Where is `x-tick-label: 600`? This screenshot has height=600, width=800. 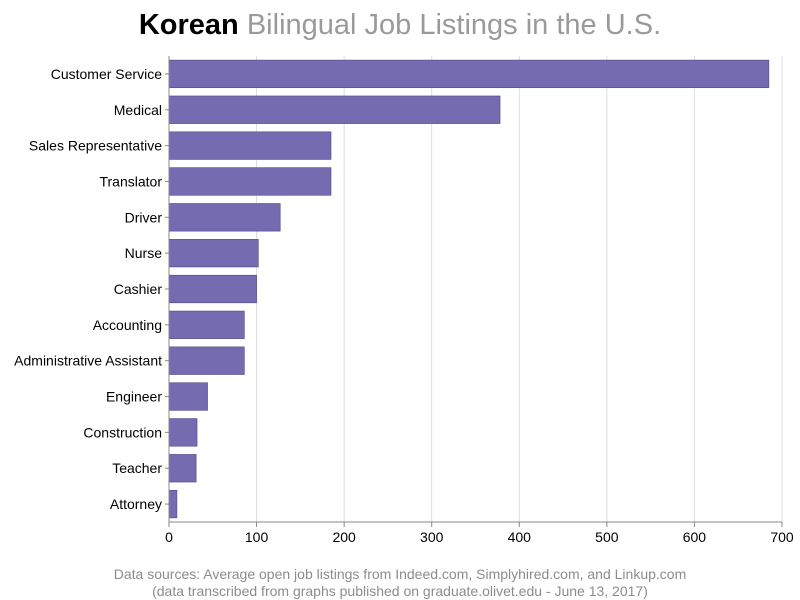 x-tick-label: 600 is located at coordinates (695, 537).